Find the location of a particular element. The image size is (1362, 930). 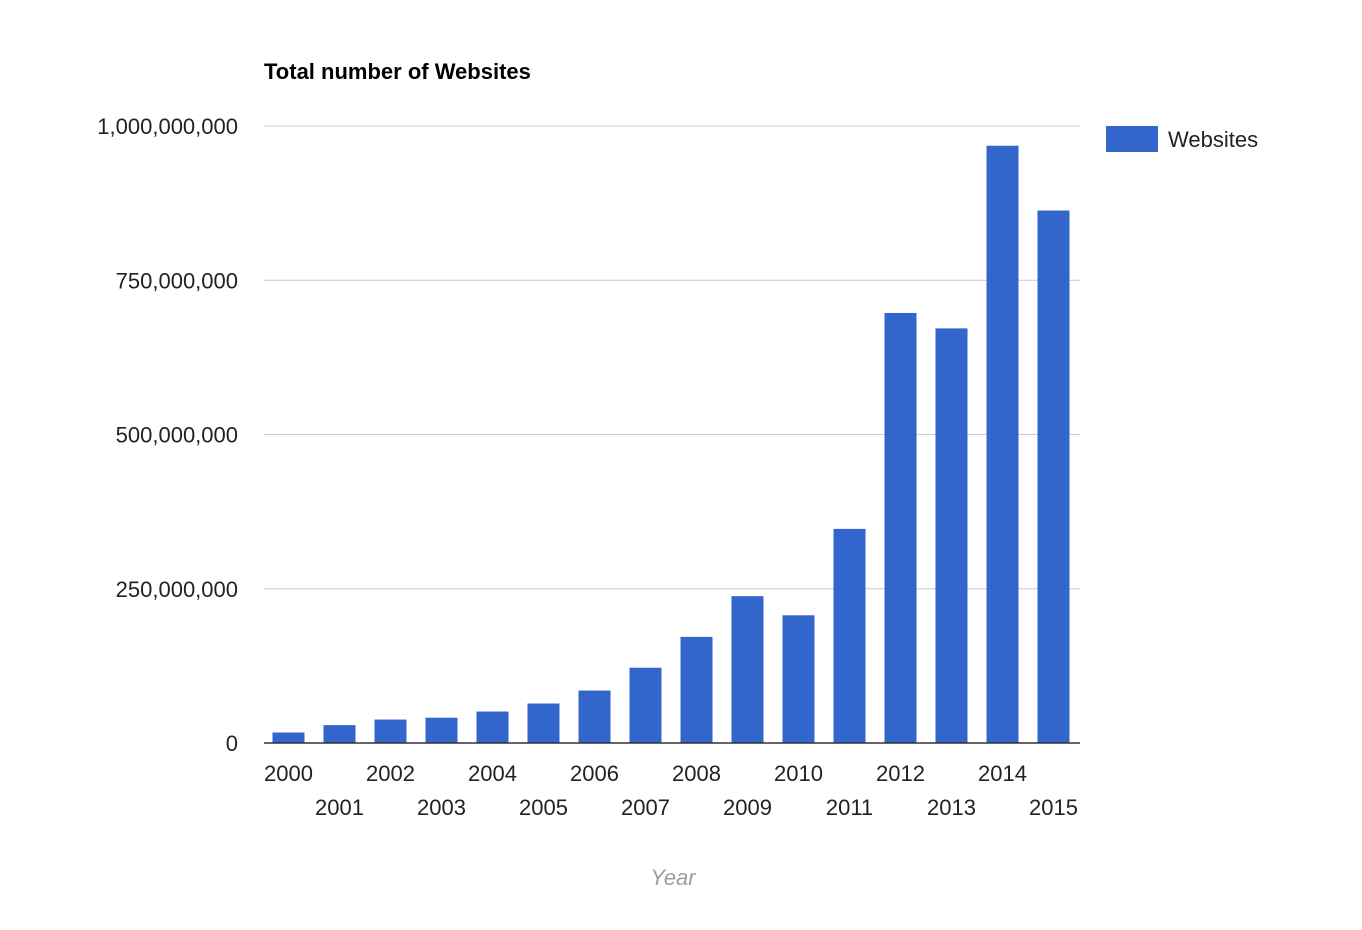

x-tick-label: 2006 is located at coordinates (594, 773).